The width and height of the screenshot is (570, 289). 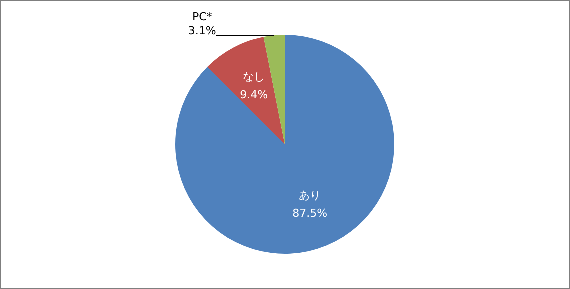 I want to click on data-label: 87.5%, so click(x=310, y=213).